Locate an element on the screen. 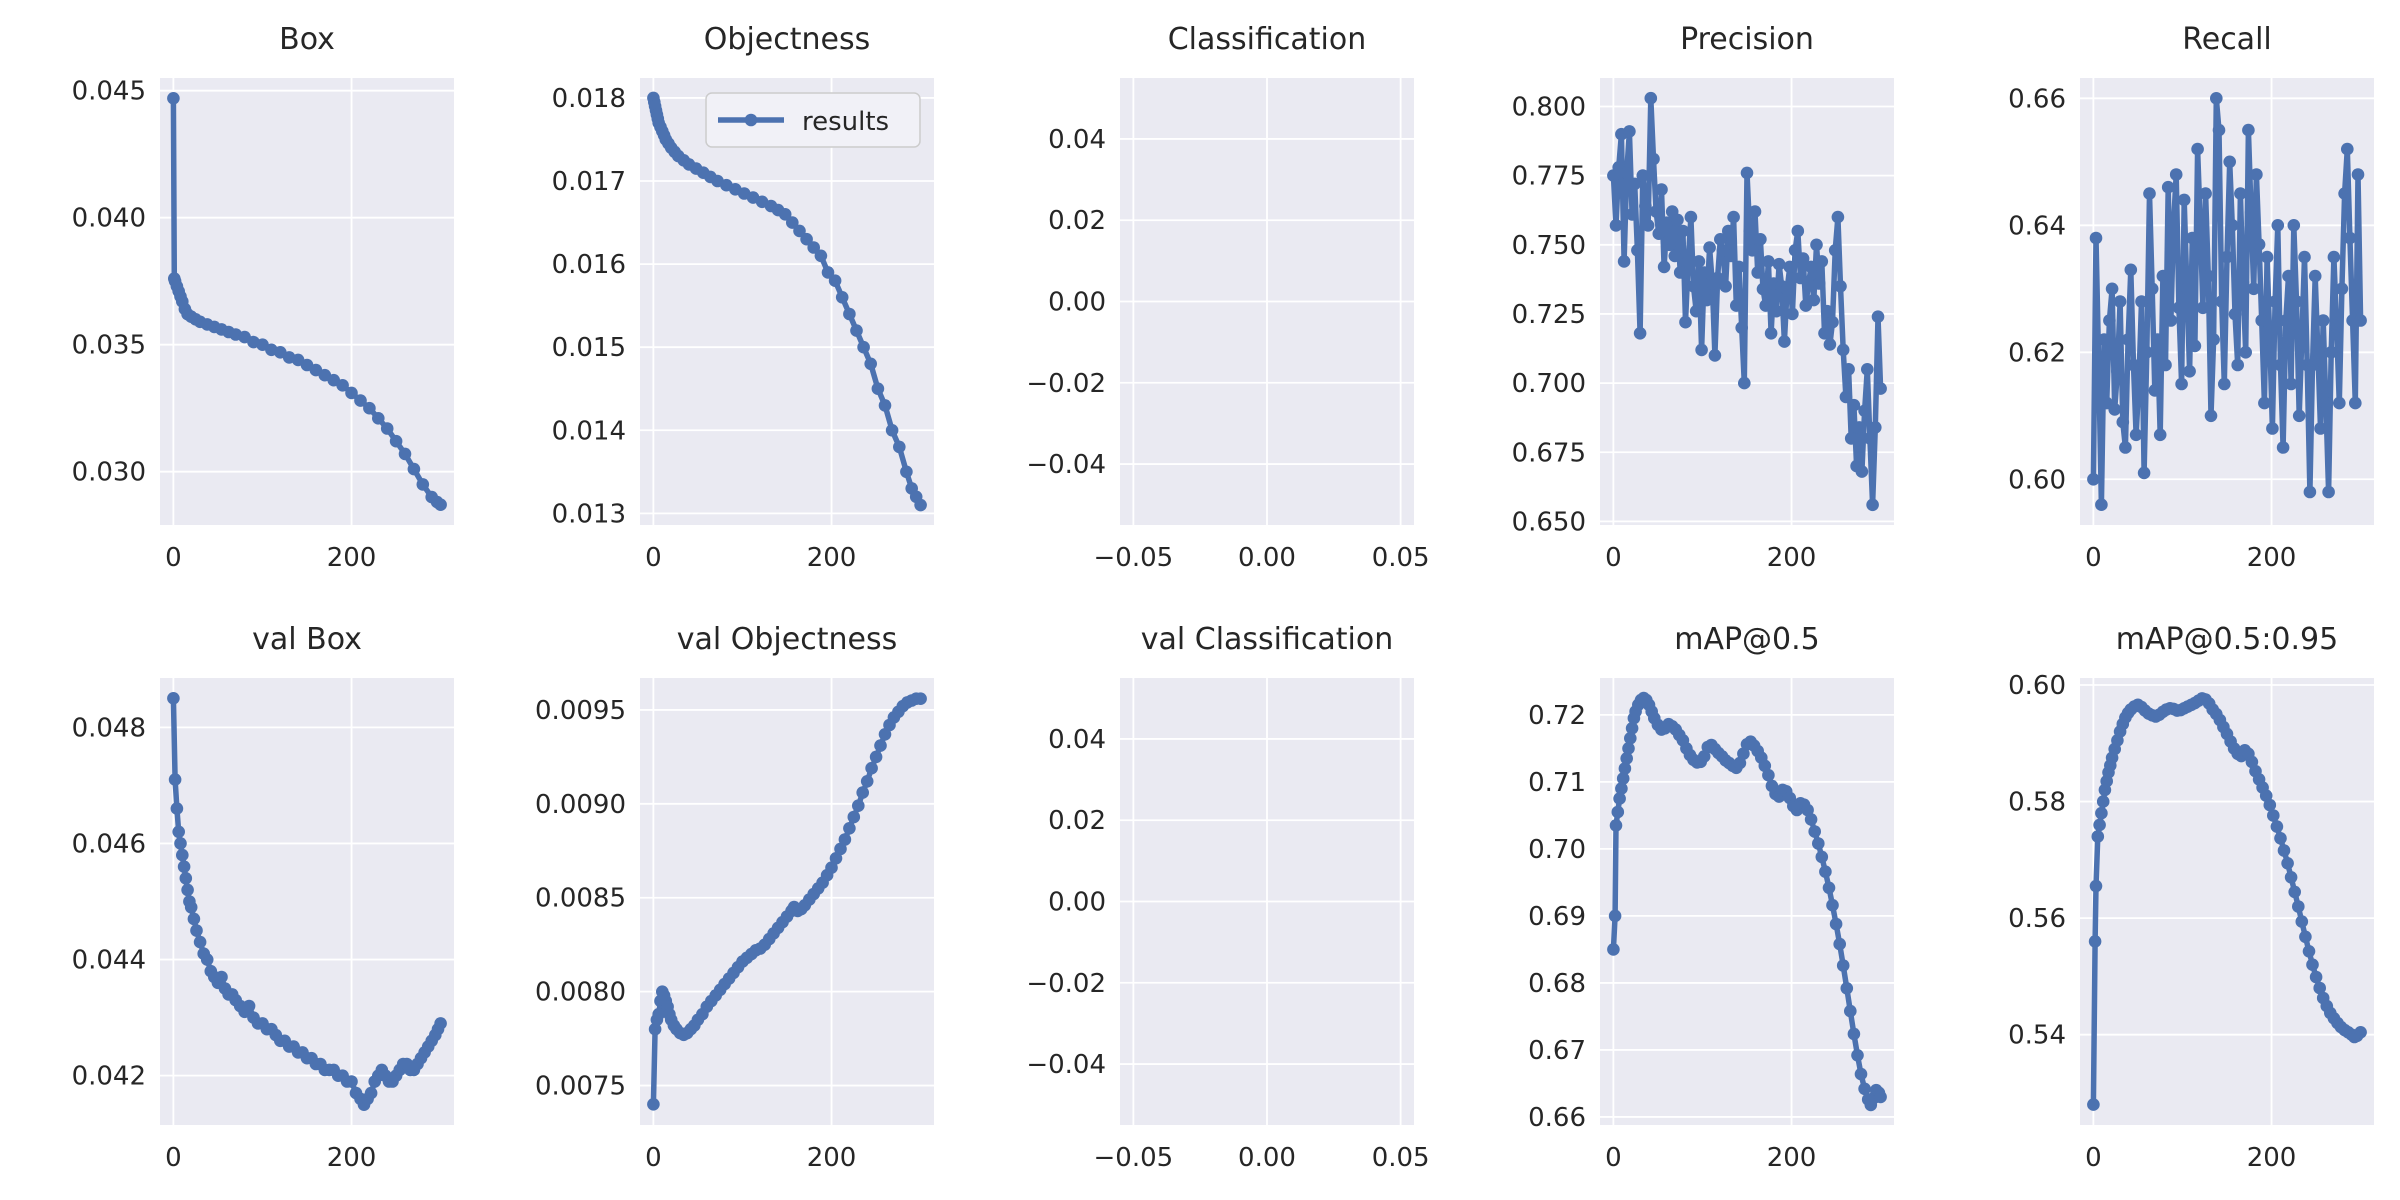  y-tick-label: 0.66 is located at coordinates (1557, 1118).